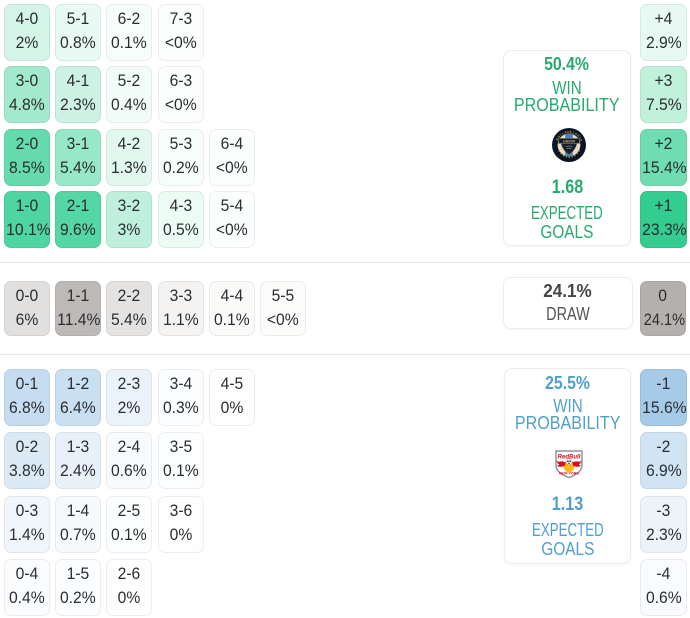  What do you see at coordinates (569, 474) in the screenshot?
I see `svg-text: NEW YORK` at bounding box center [569, 474].